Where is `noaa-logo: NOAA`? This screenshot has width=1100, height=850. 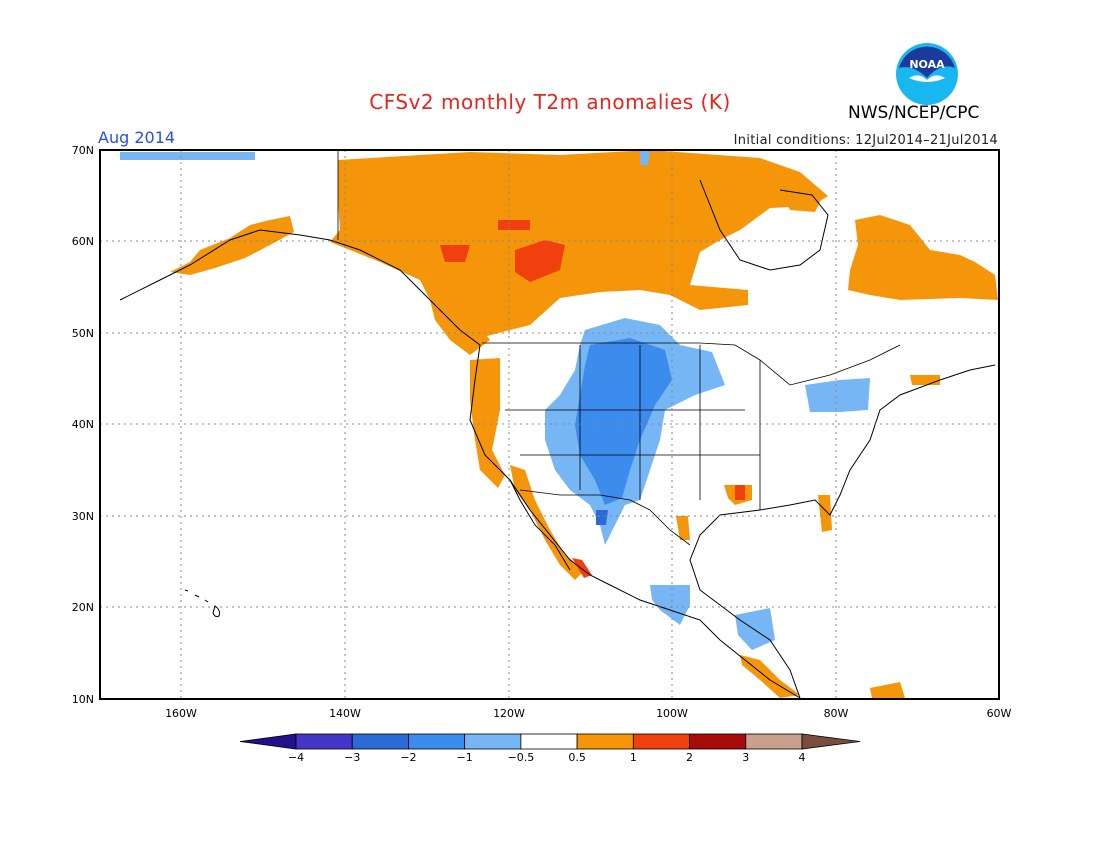 noaa-logo: NOAA is located at coordinates (927, 74).